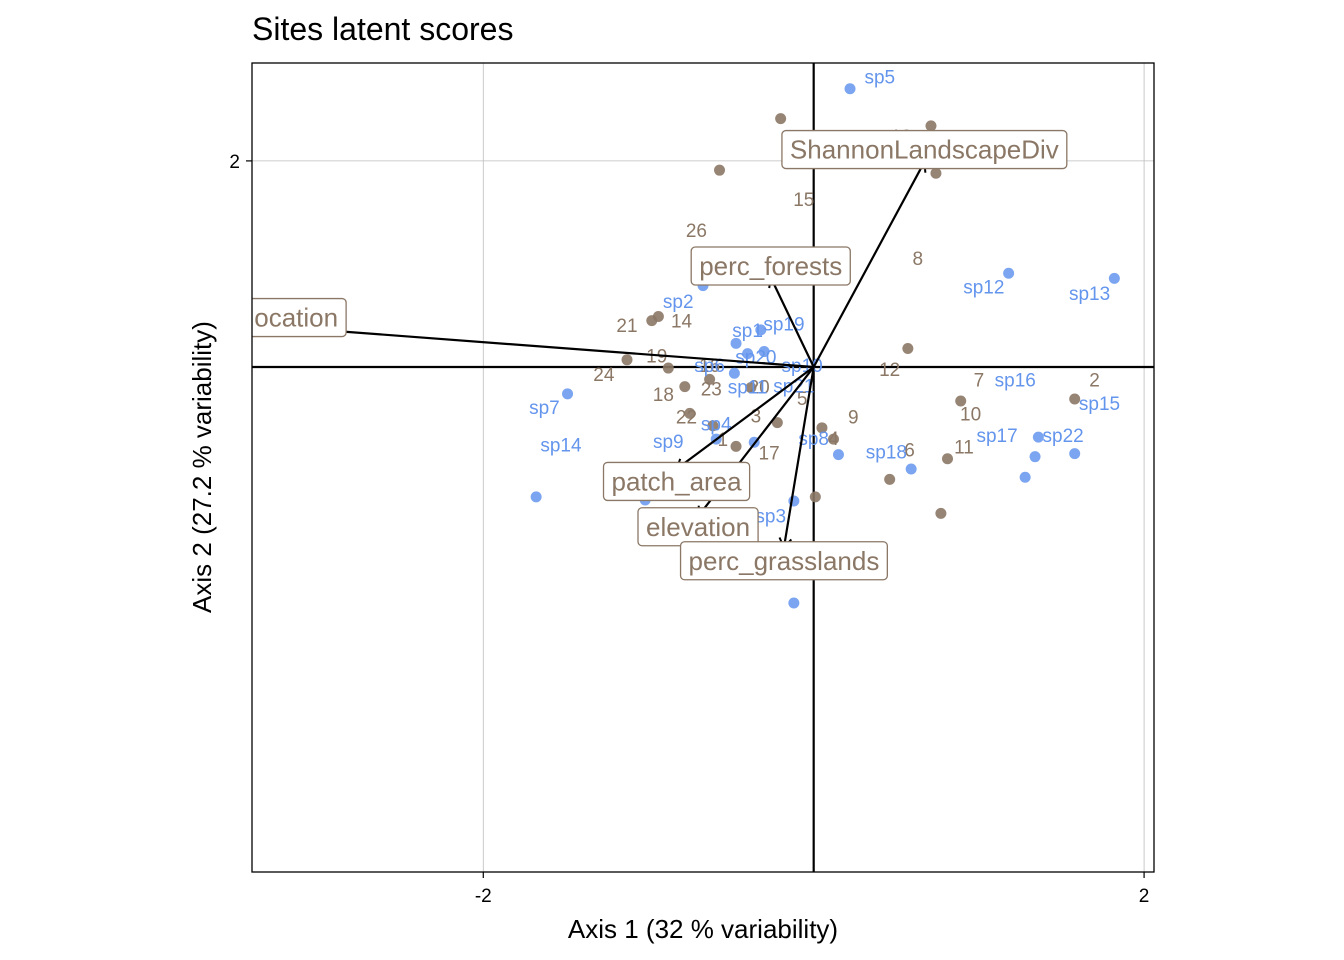  I want to click on site-label-15: 15, so click(803, 200).